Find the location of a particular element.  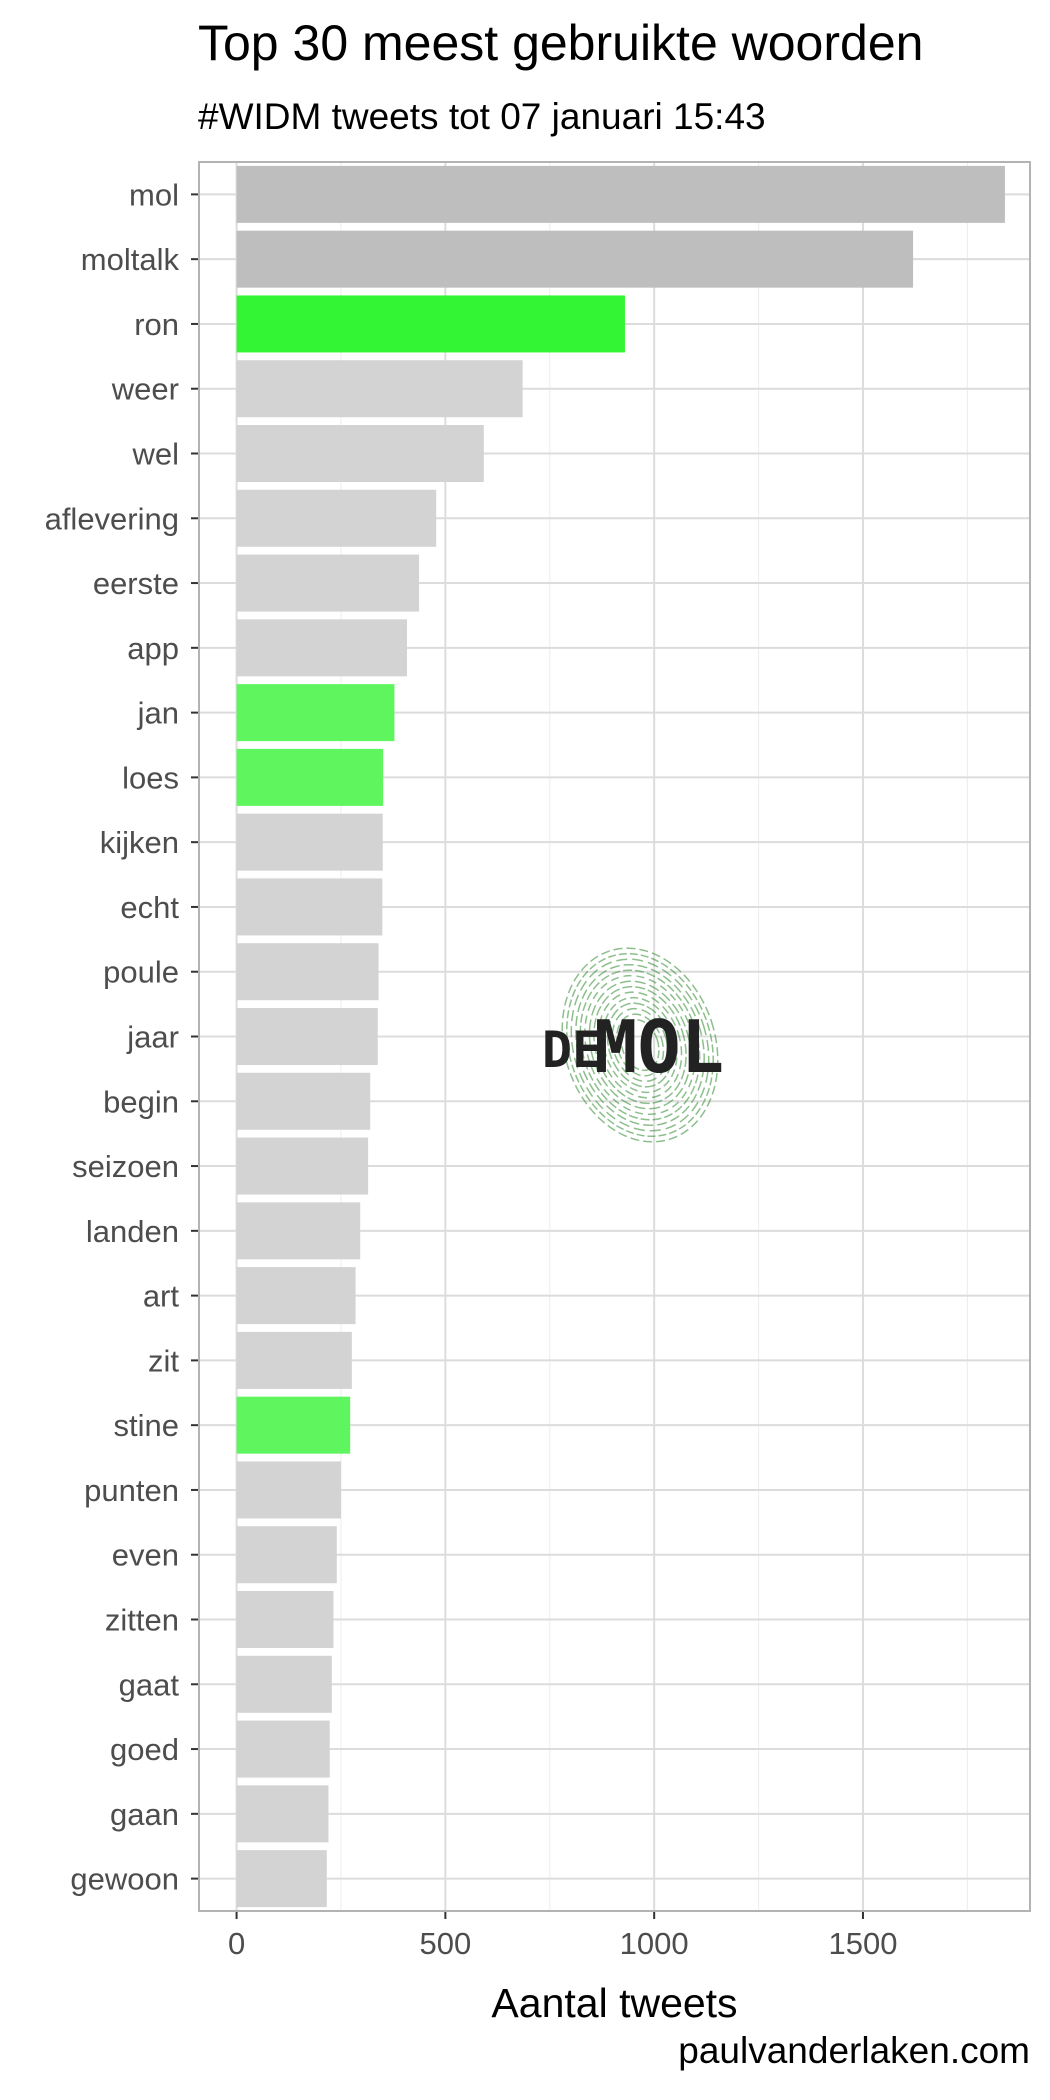

y-label-eerste: eerste is located at coordinates (136, 583).